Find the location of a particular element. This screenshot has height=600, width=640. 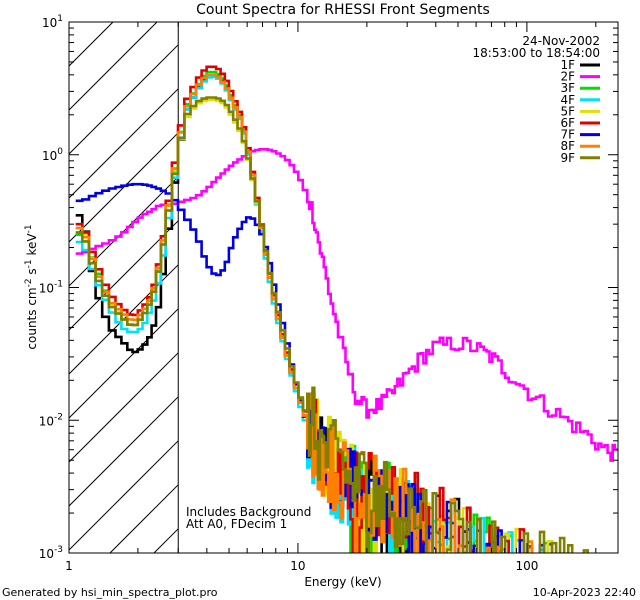

legend-label-1F: 1F is located at coordinates (567, 65).